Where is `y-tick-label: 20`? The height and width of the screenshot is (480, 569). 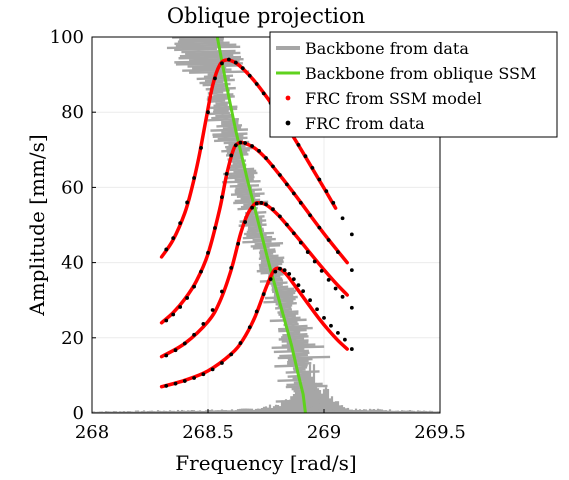
y-tick-label: 20 is located at coordinates (72, 338).